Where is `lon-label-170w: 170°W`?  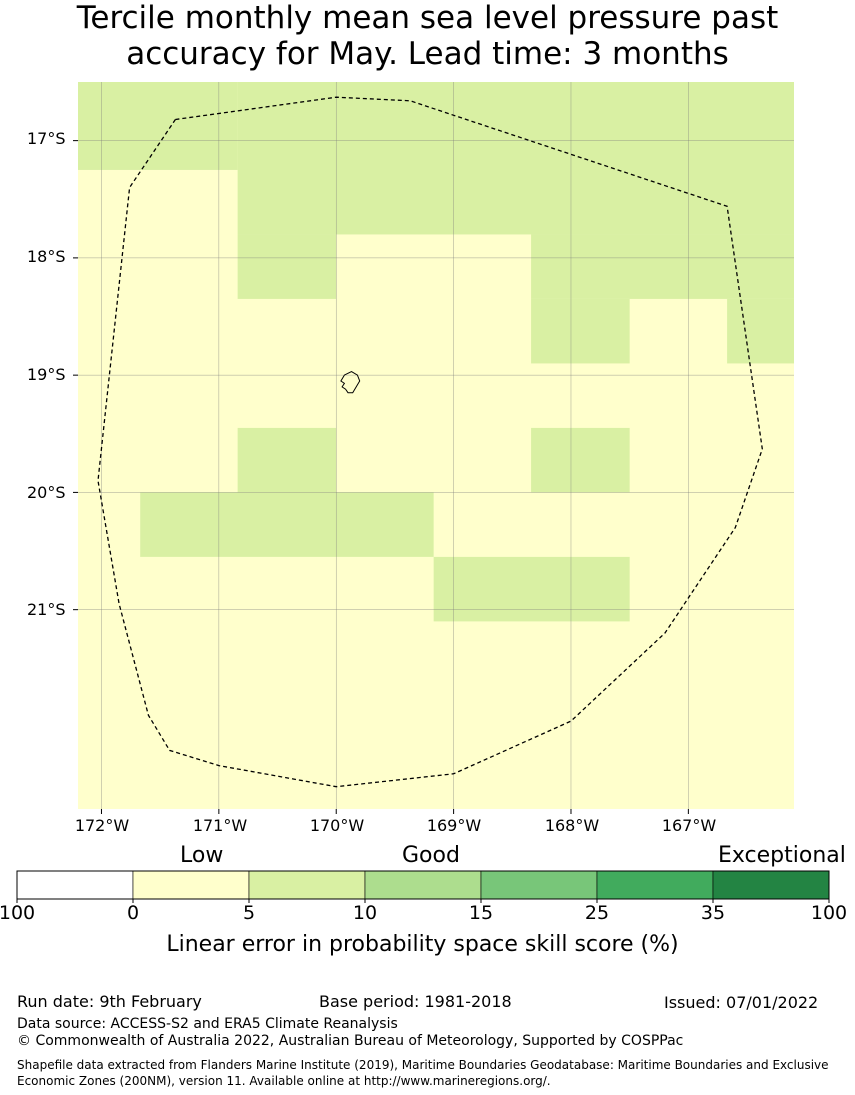 lon-label-170w: 170°W is located at coordinates (337, 825).